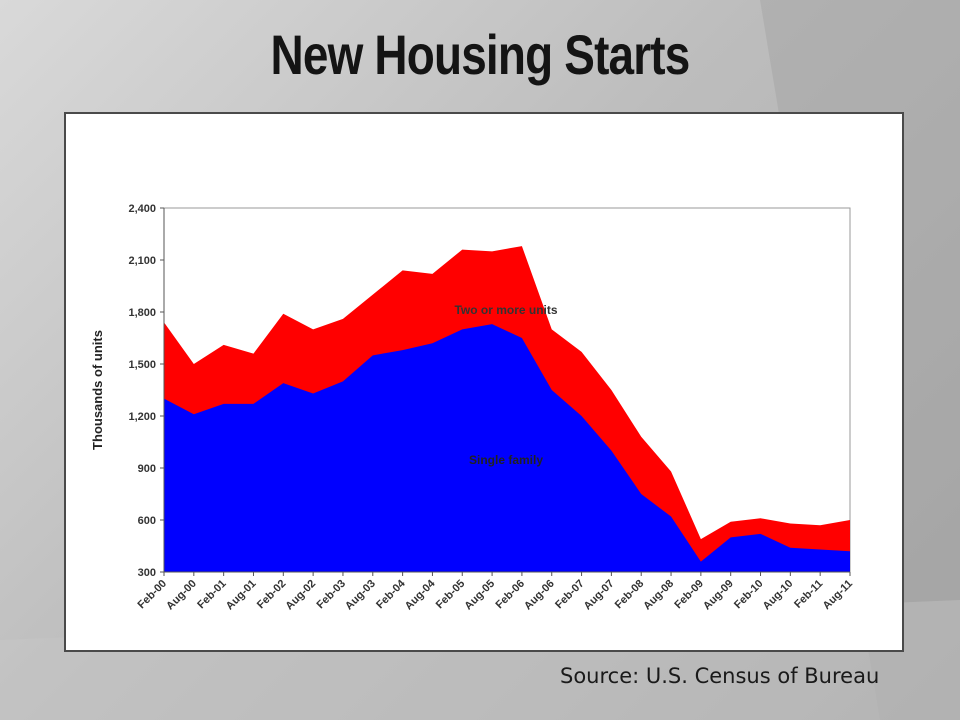 The width and height of the screenshot is (960, 720). Describe the element at coordinates (838, 595) in the screenshot. I see `x-tick-label: Aug-11` at that location.